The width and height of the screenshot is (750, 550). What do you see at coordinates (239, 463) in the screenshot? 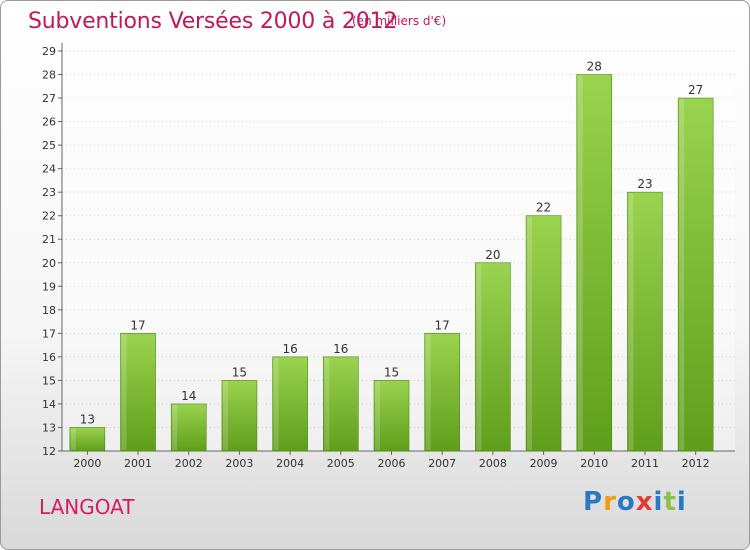
I see `x-tick-label: 2003` at bounding box center [239, 463].